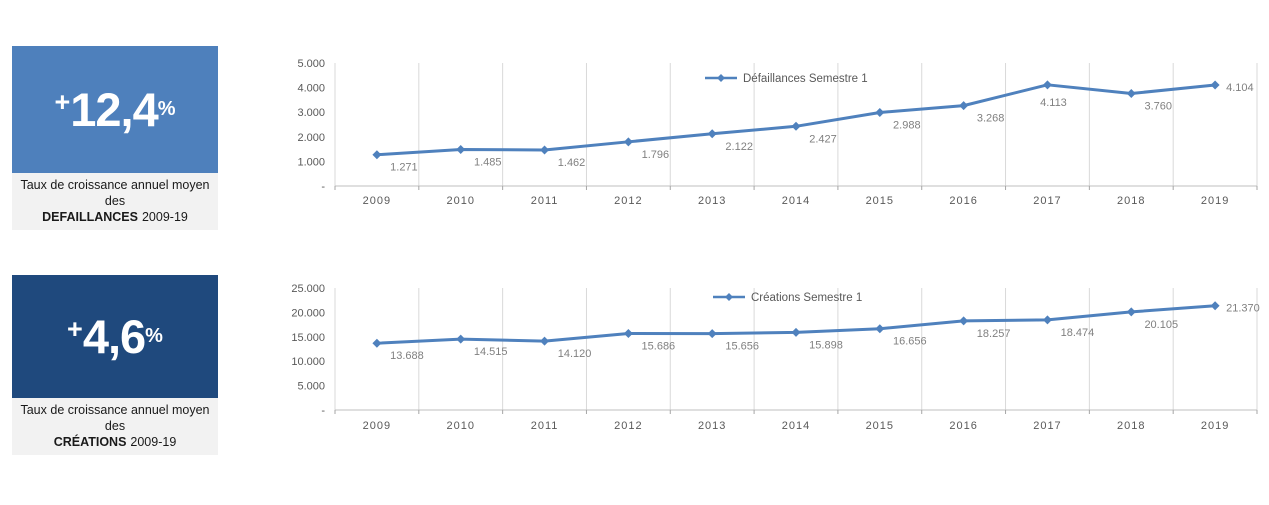  Describe the element at coordinates (805, 79) in the screenshot. I see `legend-label: Défaillances Semestre 1` at that location.